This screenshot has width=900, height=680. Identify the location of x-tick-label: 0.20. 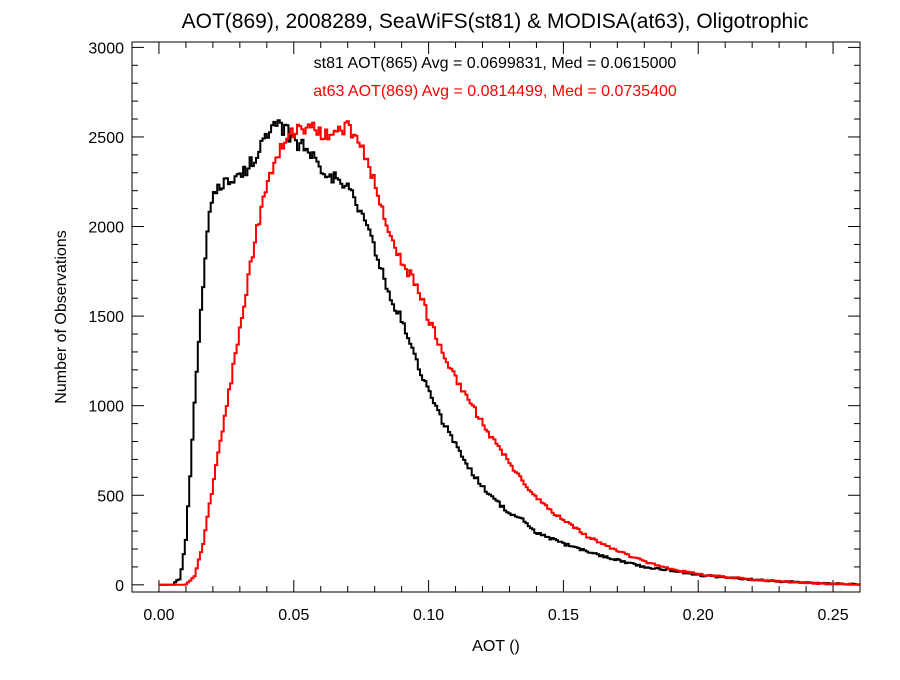
(698, 615).